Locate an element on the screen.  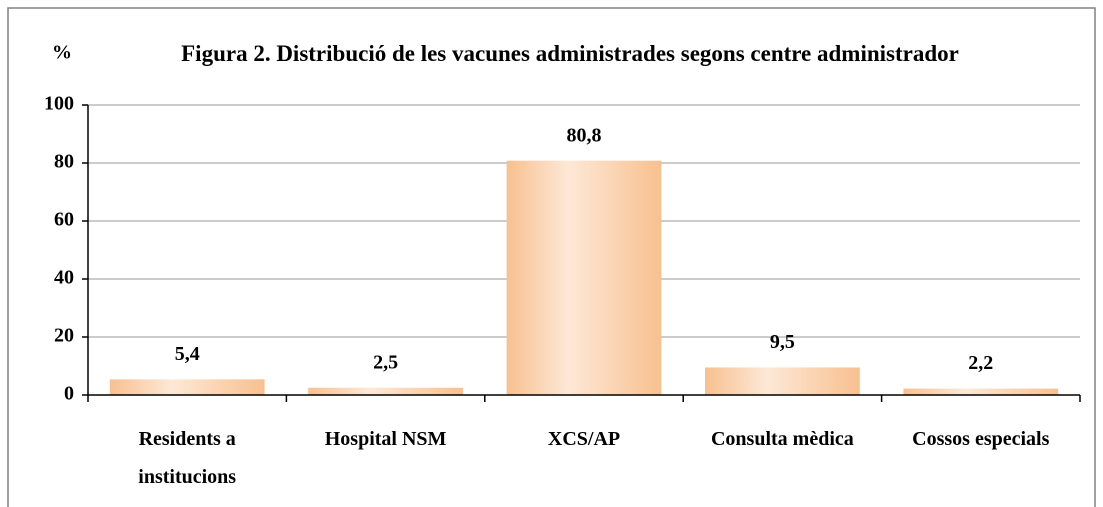
x-tick-label: Residents a institucions is located at coordinates (187, 458).